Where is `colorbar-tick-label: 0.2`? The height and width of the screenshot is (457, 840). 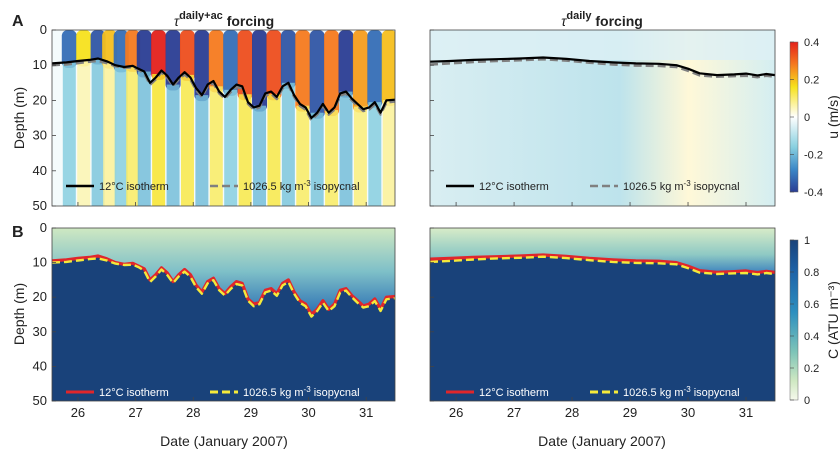 colorbar-tick-label: 0.2 is located at coordinates (811, 369).